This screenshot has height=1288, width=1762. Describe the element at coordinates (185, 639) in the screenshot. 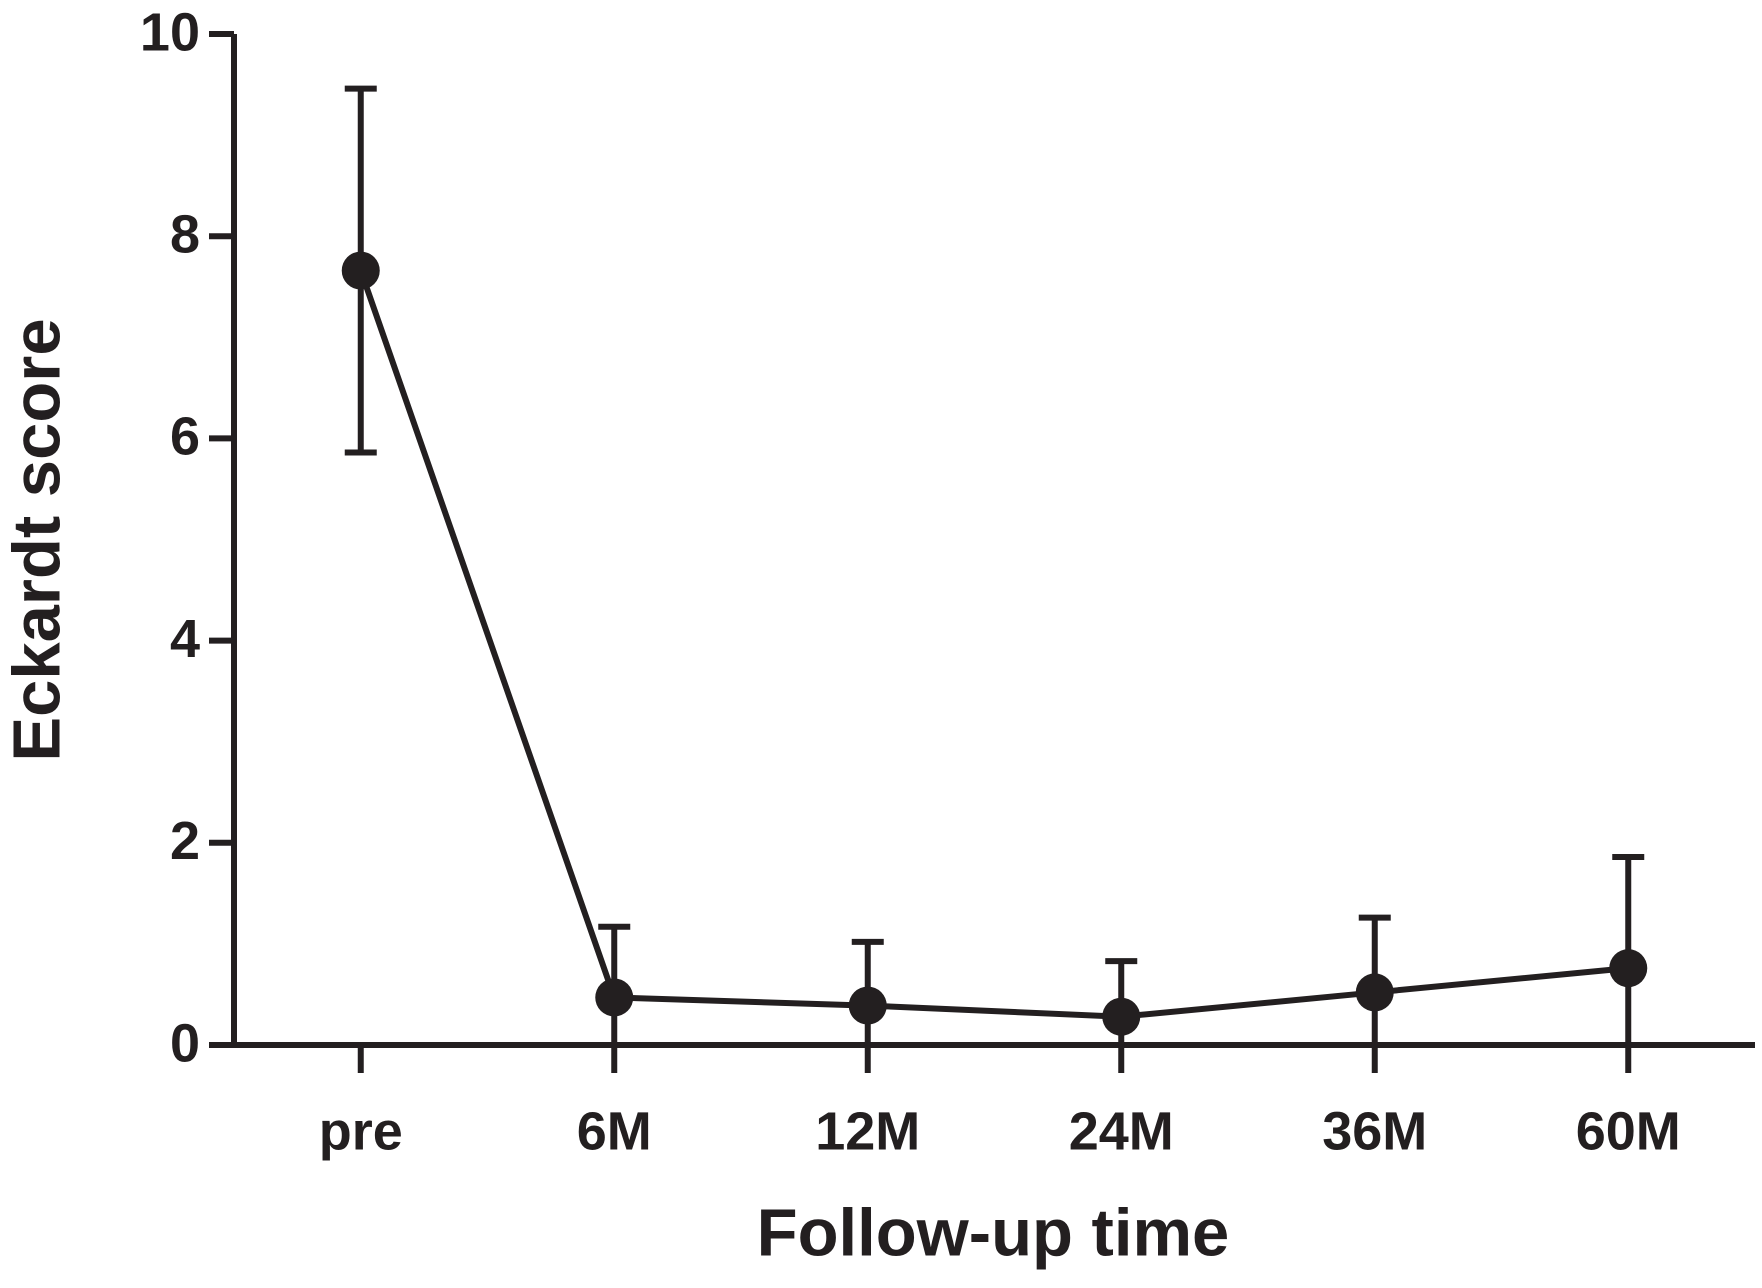

I see `y-tick-label: 4` at that location.